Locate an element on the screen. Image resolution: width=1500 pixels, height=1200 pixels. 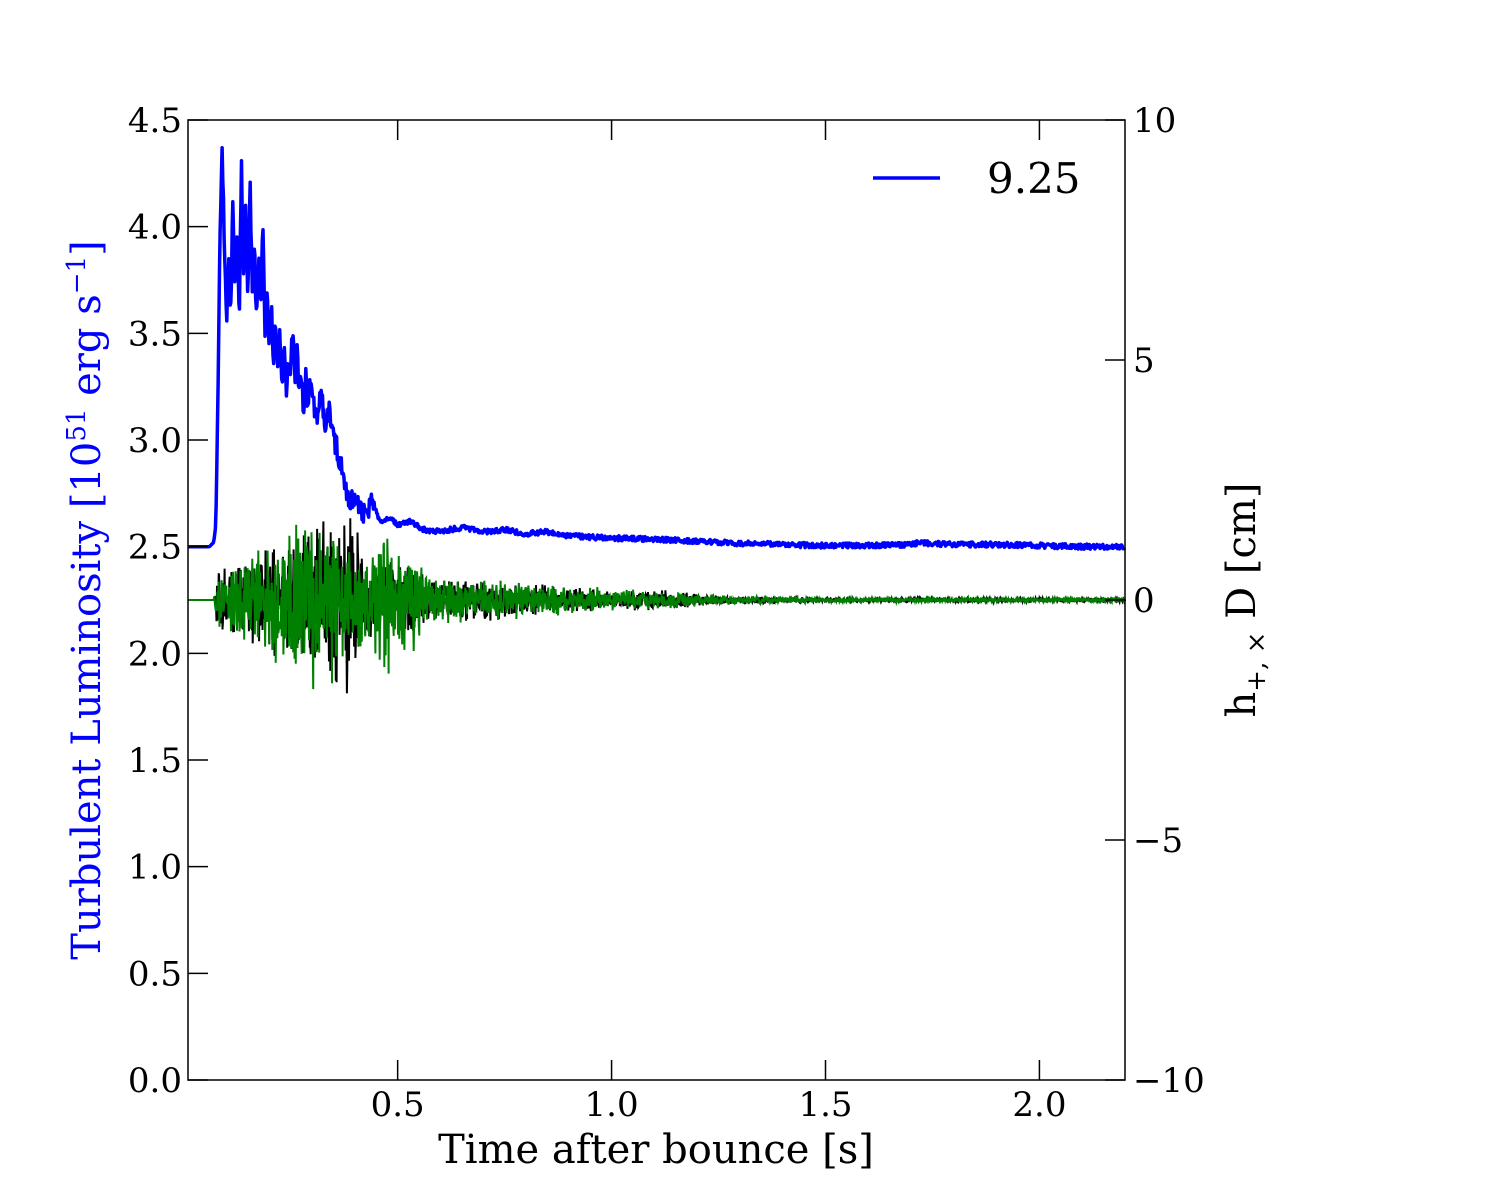
x-tick-label: 2.0 is located at coordinates (1039, 1105).